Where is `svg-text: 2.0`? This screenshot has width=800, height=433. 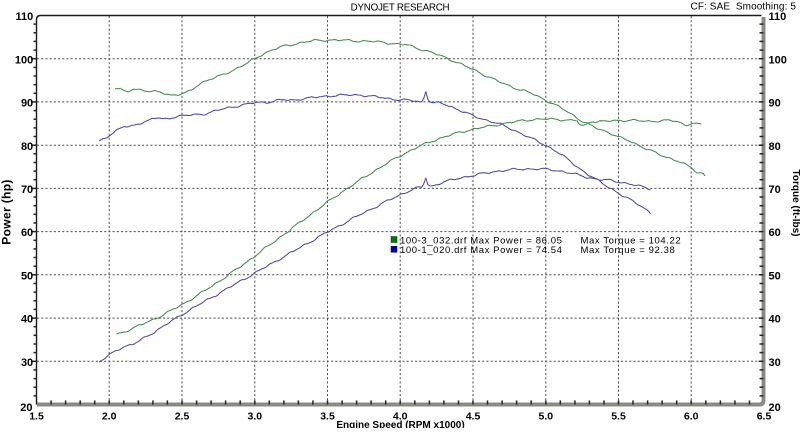
svg-text: 2.0 is located at coordinates (109, 417).